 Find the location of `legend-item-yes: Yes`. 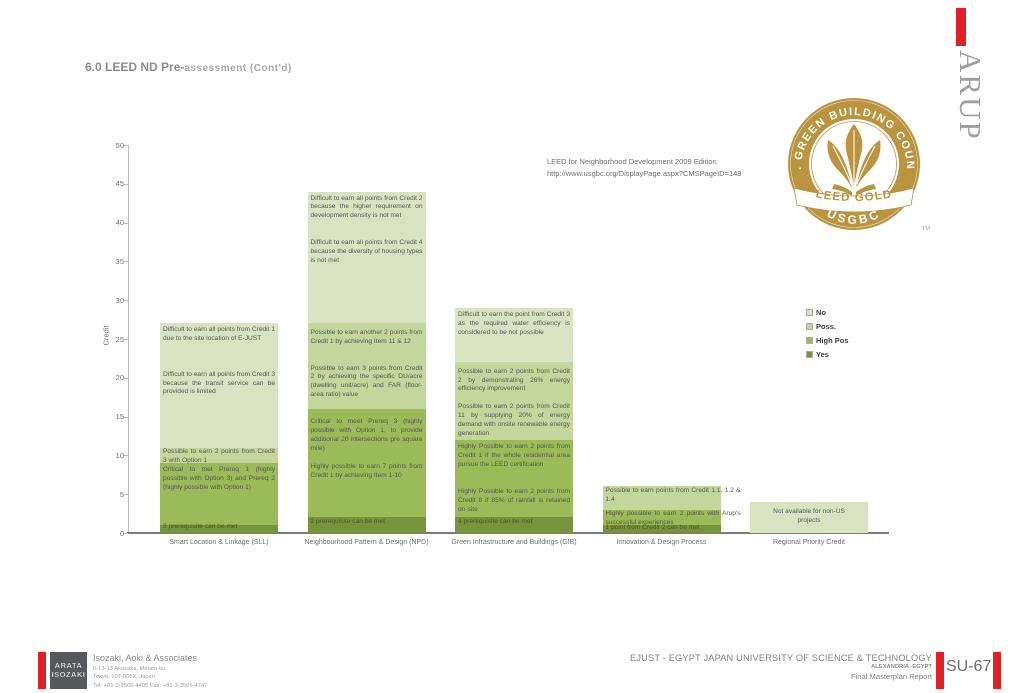

legend-item-yes: Yes is located at coordinates (827, 354).